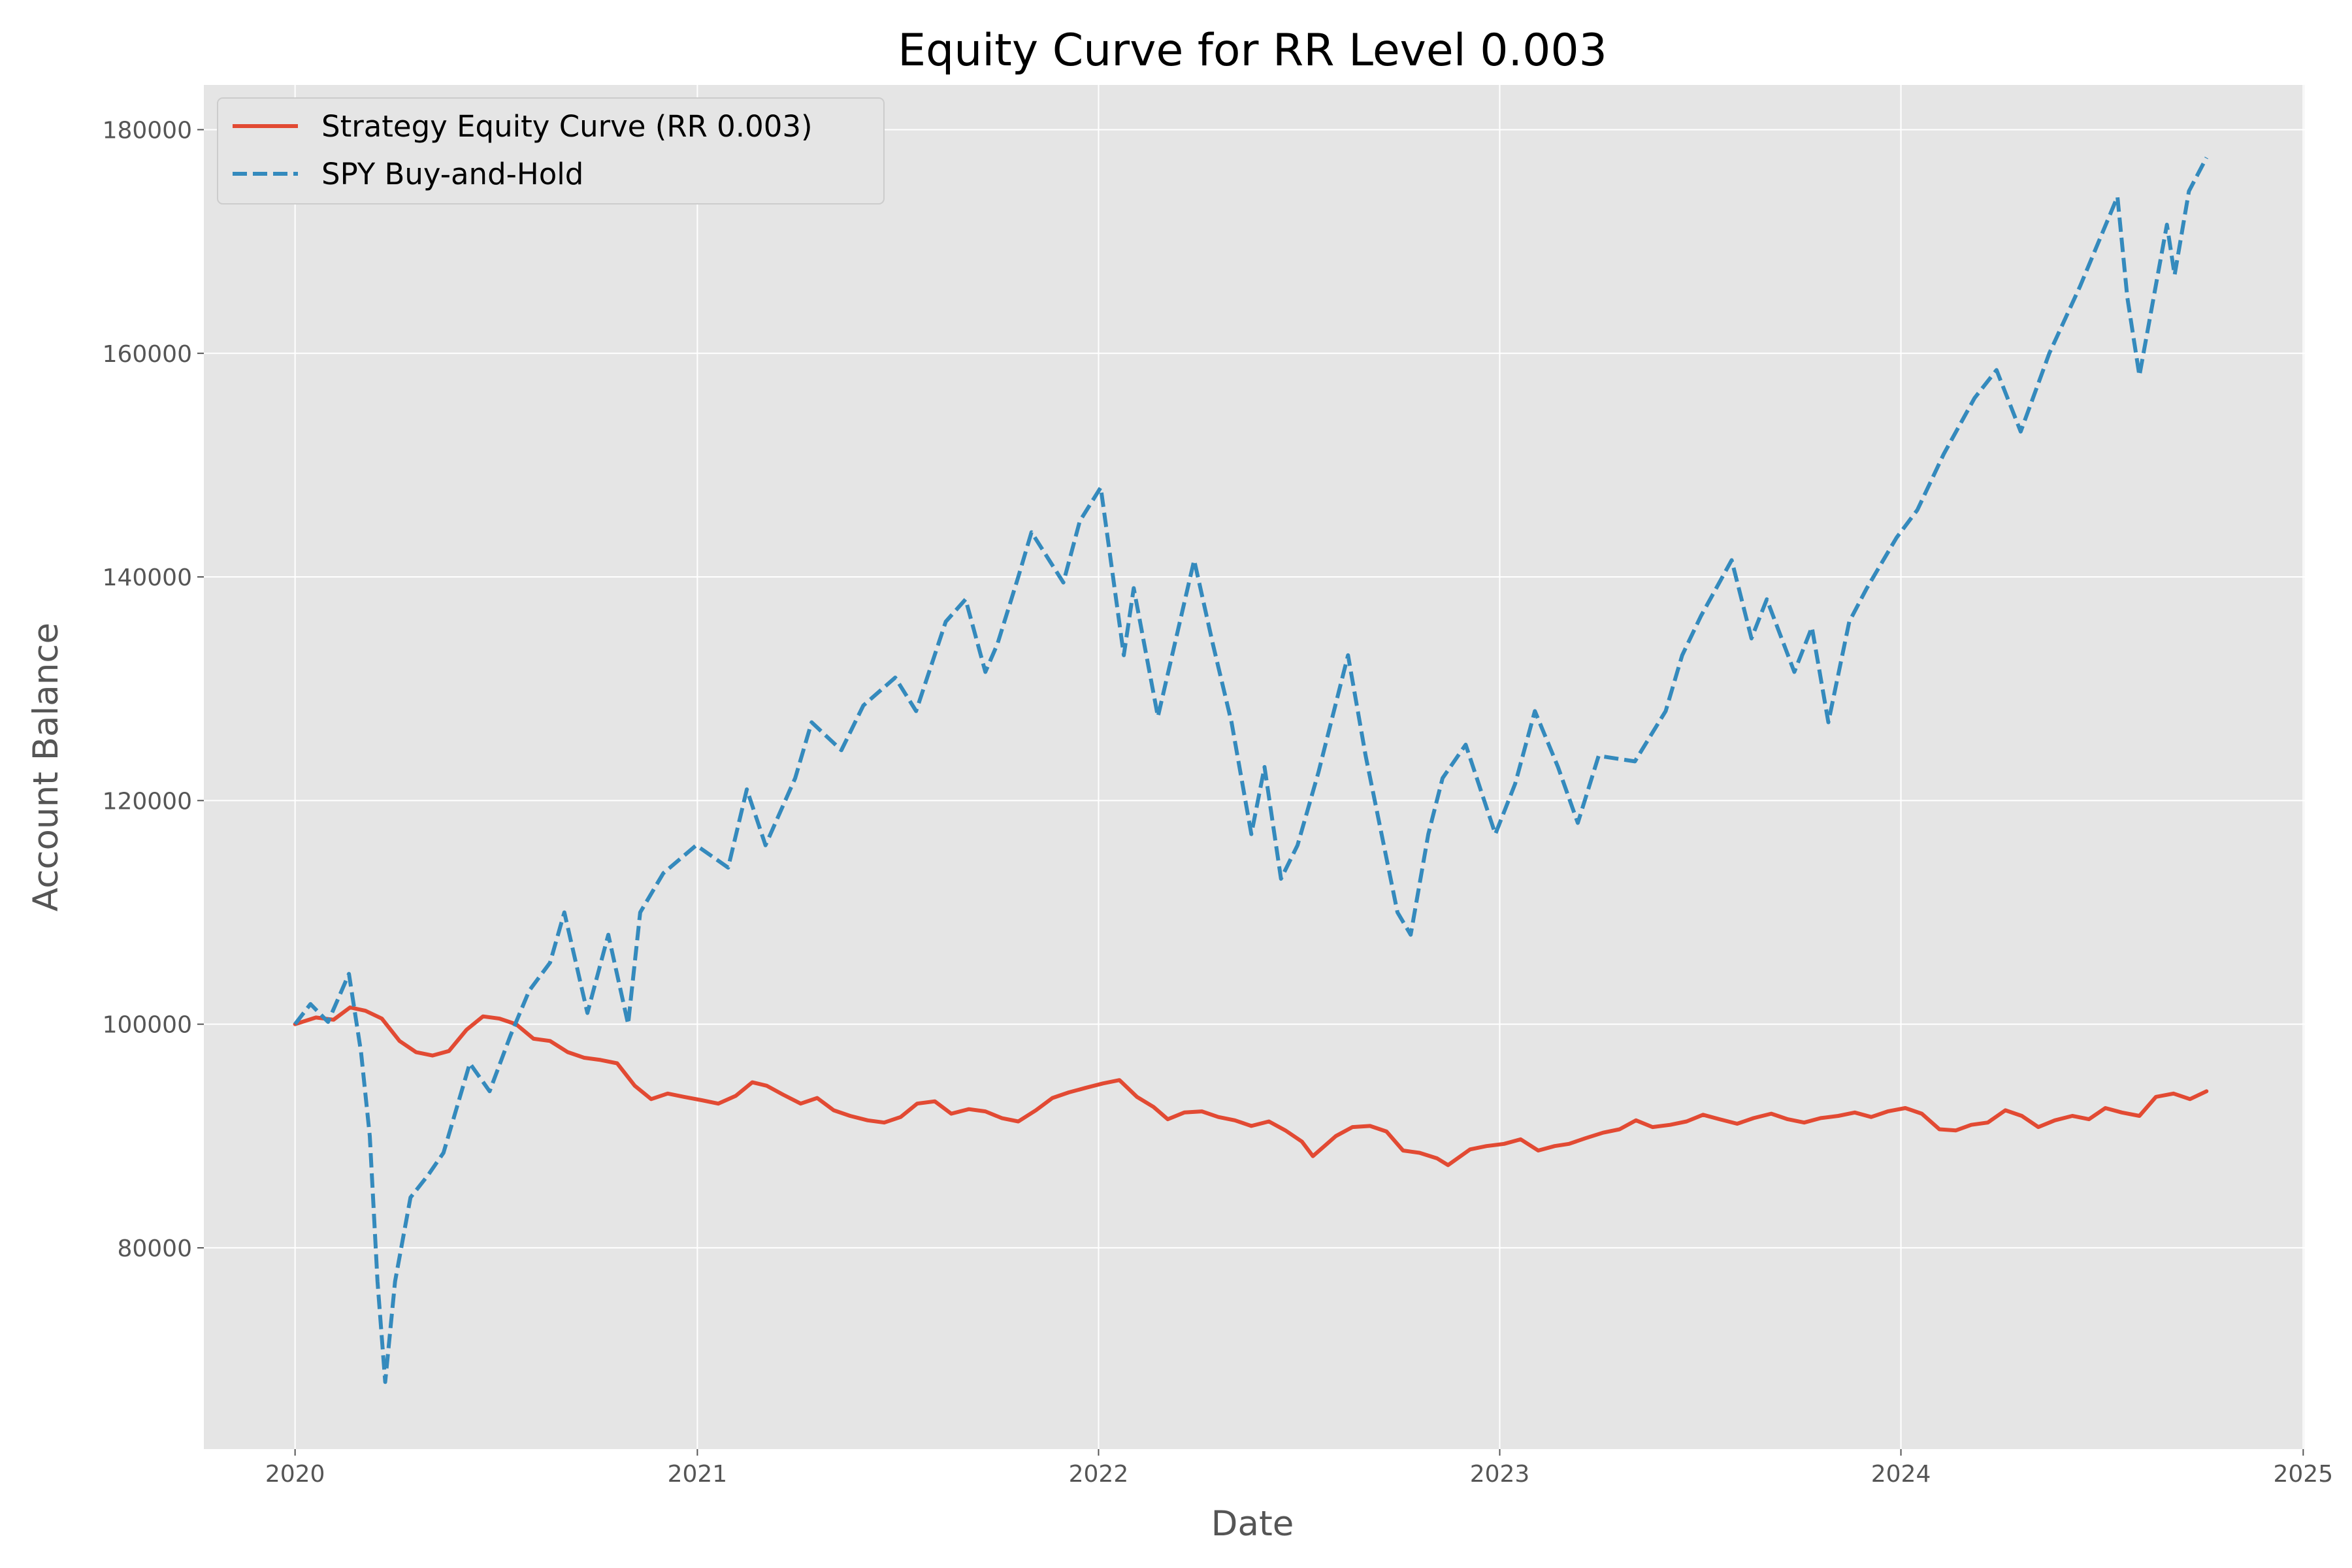 This screenshot has width=2352, height=1568. Describe the element at coordinates (147, 1025) in the screenshot. I see `y-tick-label-1: 100000` at that location.